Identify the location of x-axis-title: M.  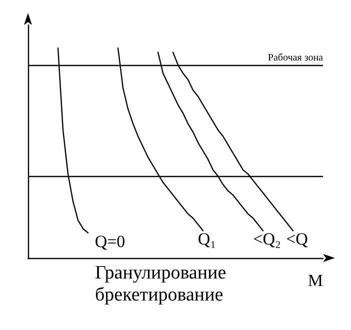
(315, 280).